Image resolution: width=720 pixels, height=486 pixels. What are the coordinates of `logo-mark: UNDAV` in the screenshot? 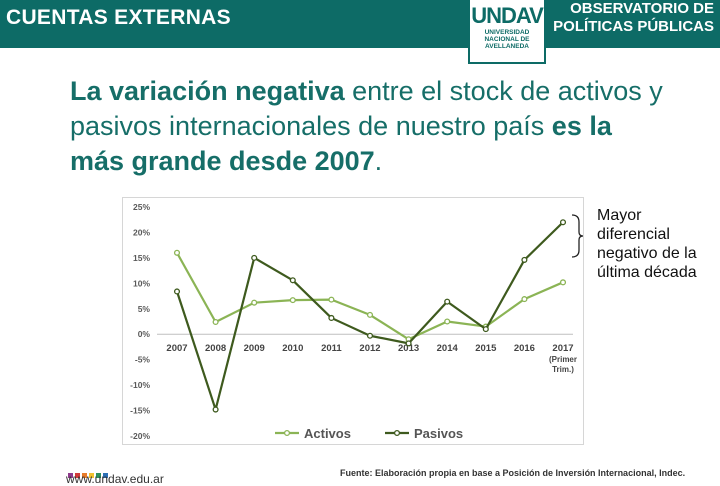 It's located at (507, 15).